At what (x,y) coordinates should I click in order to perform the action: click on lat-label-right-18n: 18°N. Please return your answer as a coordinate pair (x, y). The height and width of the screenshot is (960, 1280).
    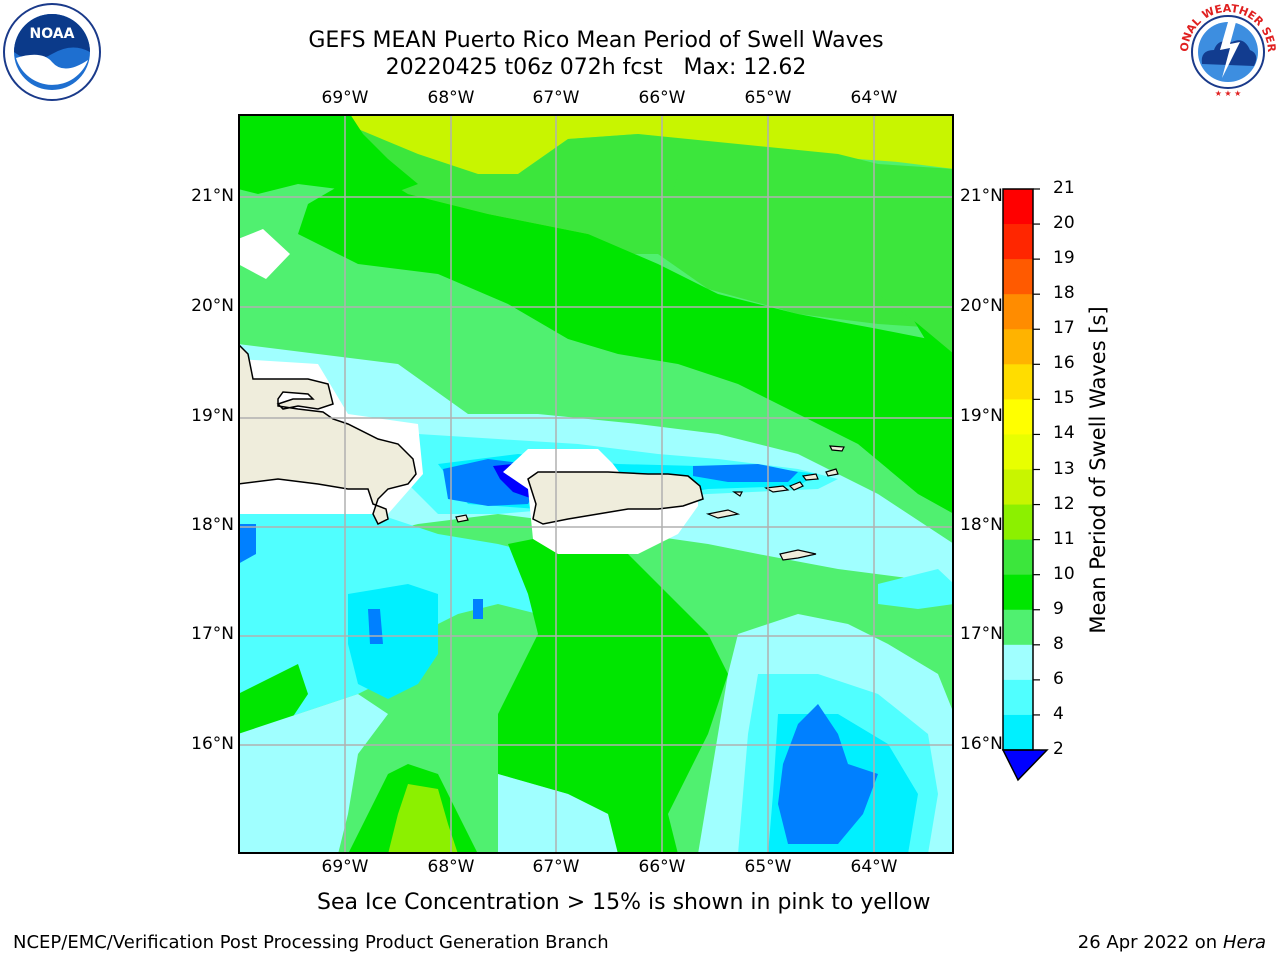
    Looking at the image, I should click on (981, 525).